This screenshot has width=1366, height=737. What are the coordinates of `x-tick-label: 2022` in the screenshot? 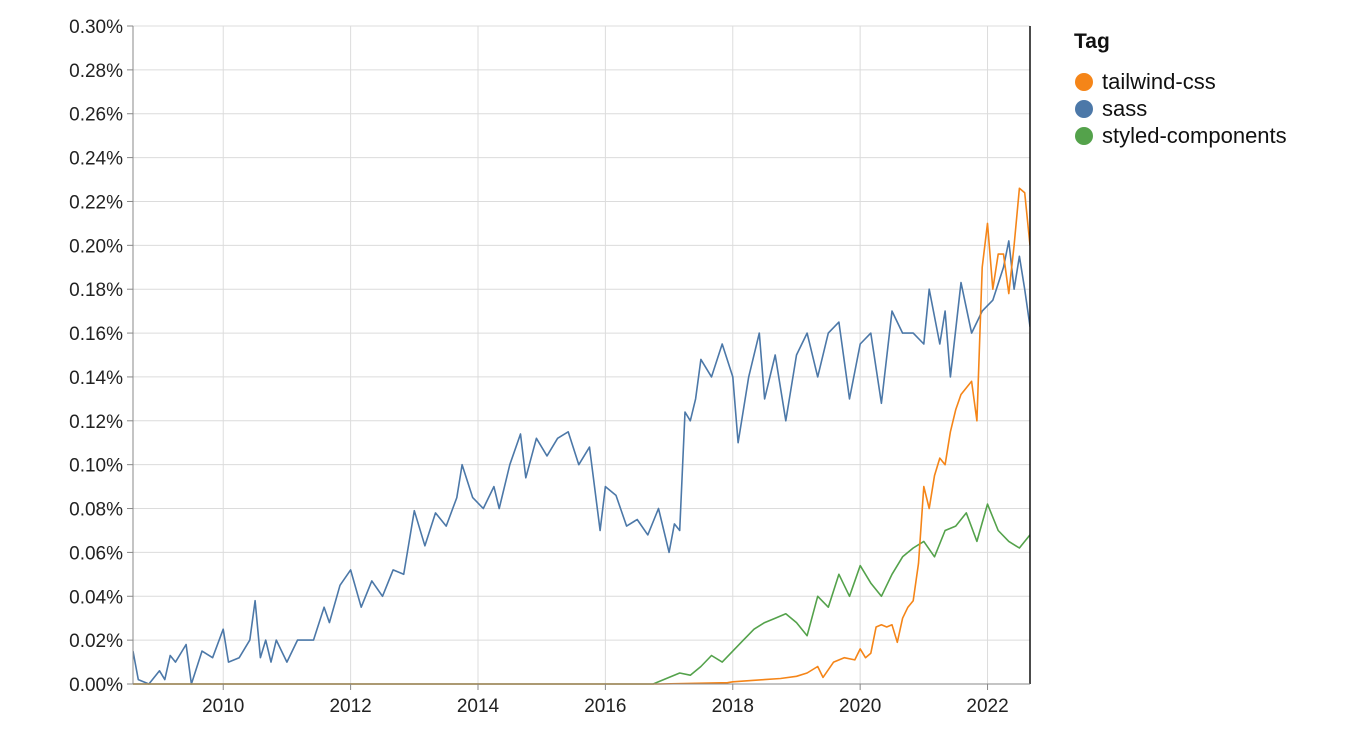 It's located at (987, 706).